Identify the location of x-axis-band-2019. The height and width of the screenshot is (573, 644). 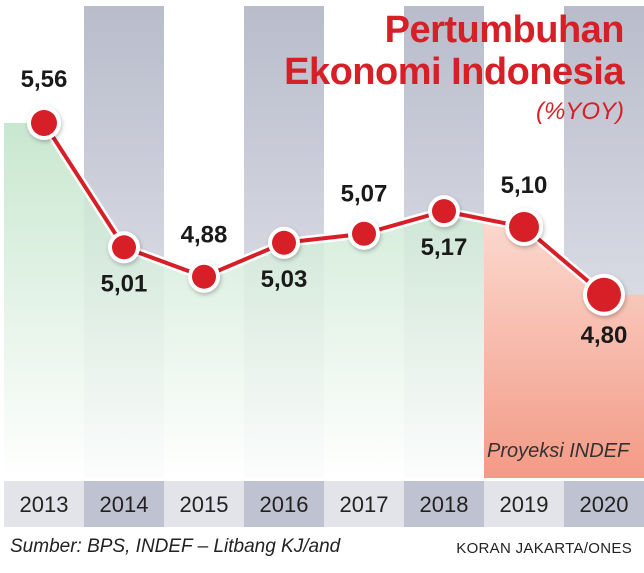
(524, 504).